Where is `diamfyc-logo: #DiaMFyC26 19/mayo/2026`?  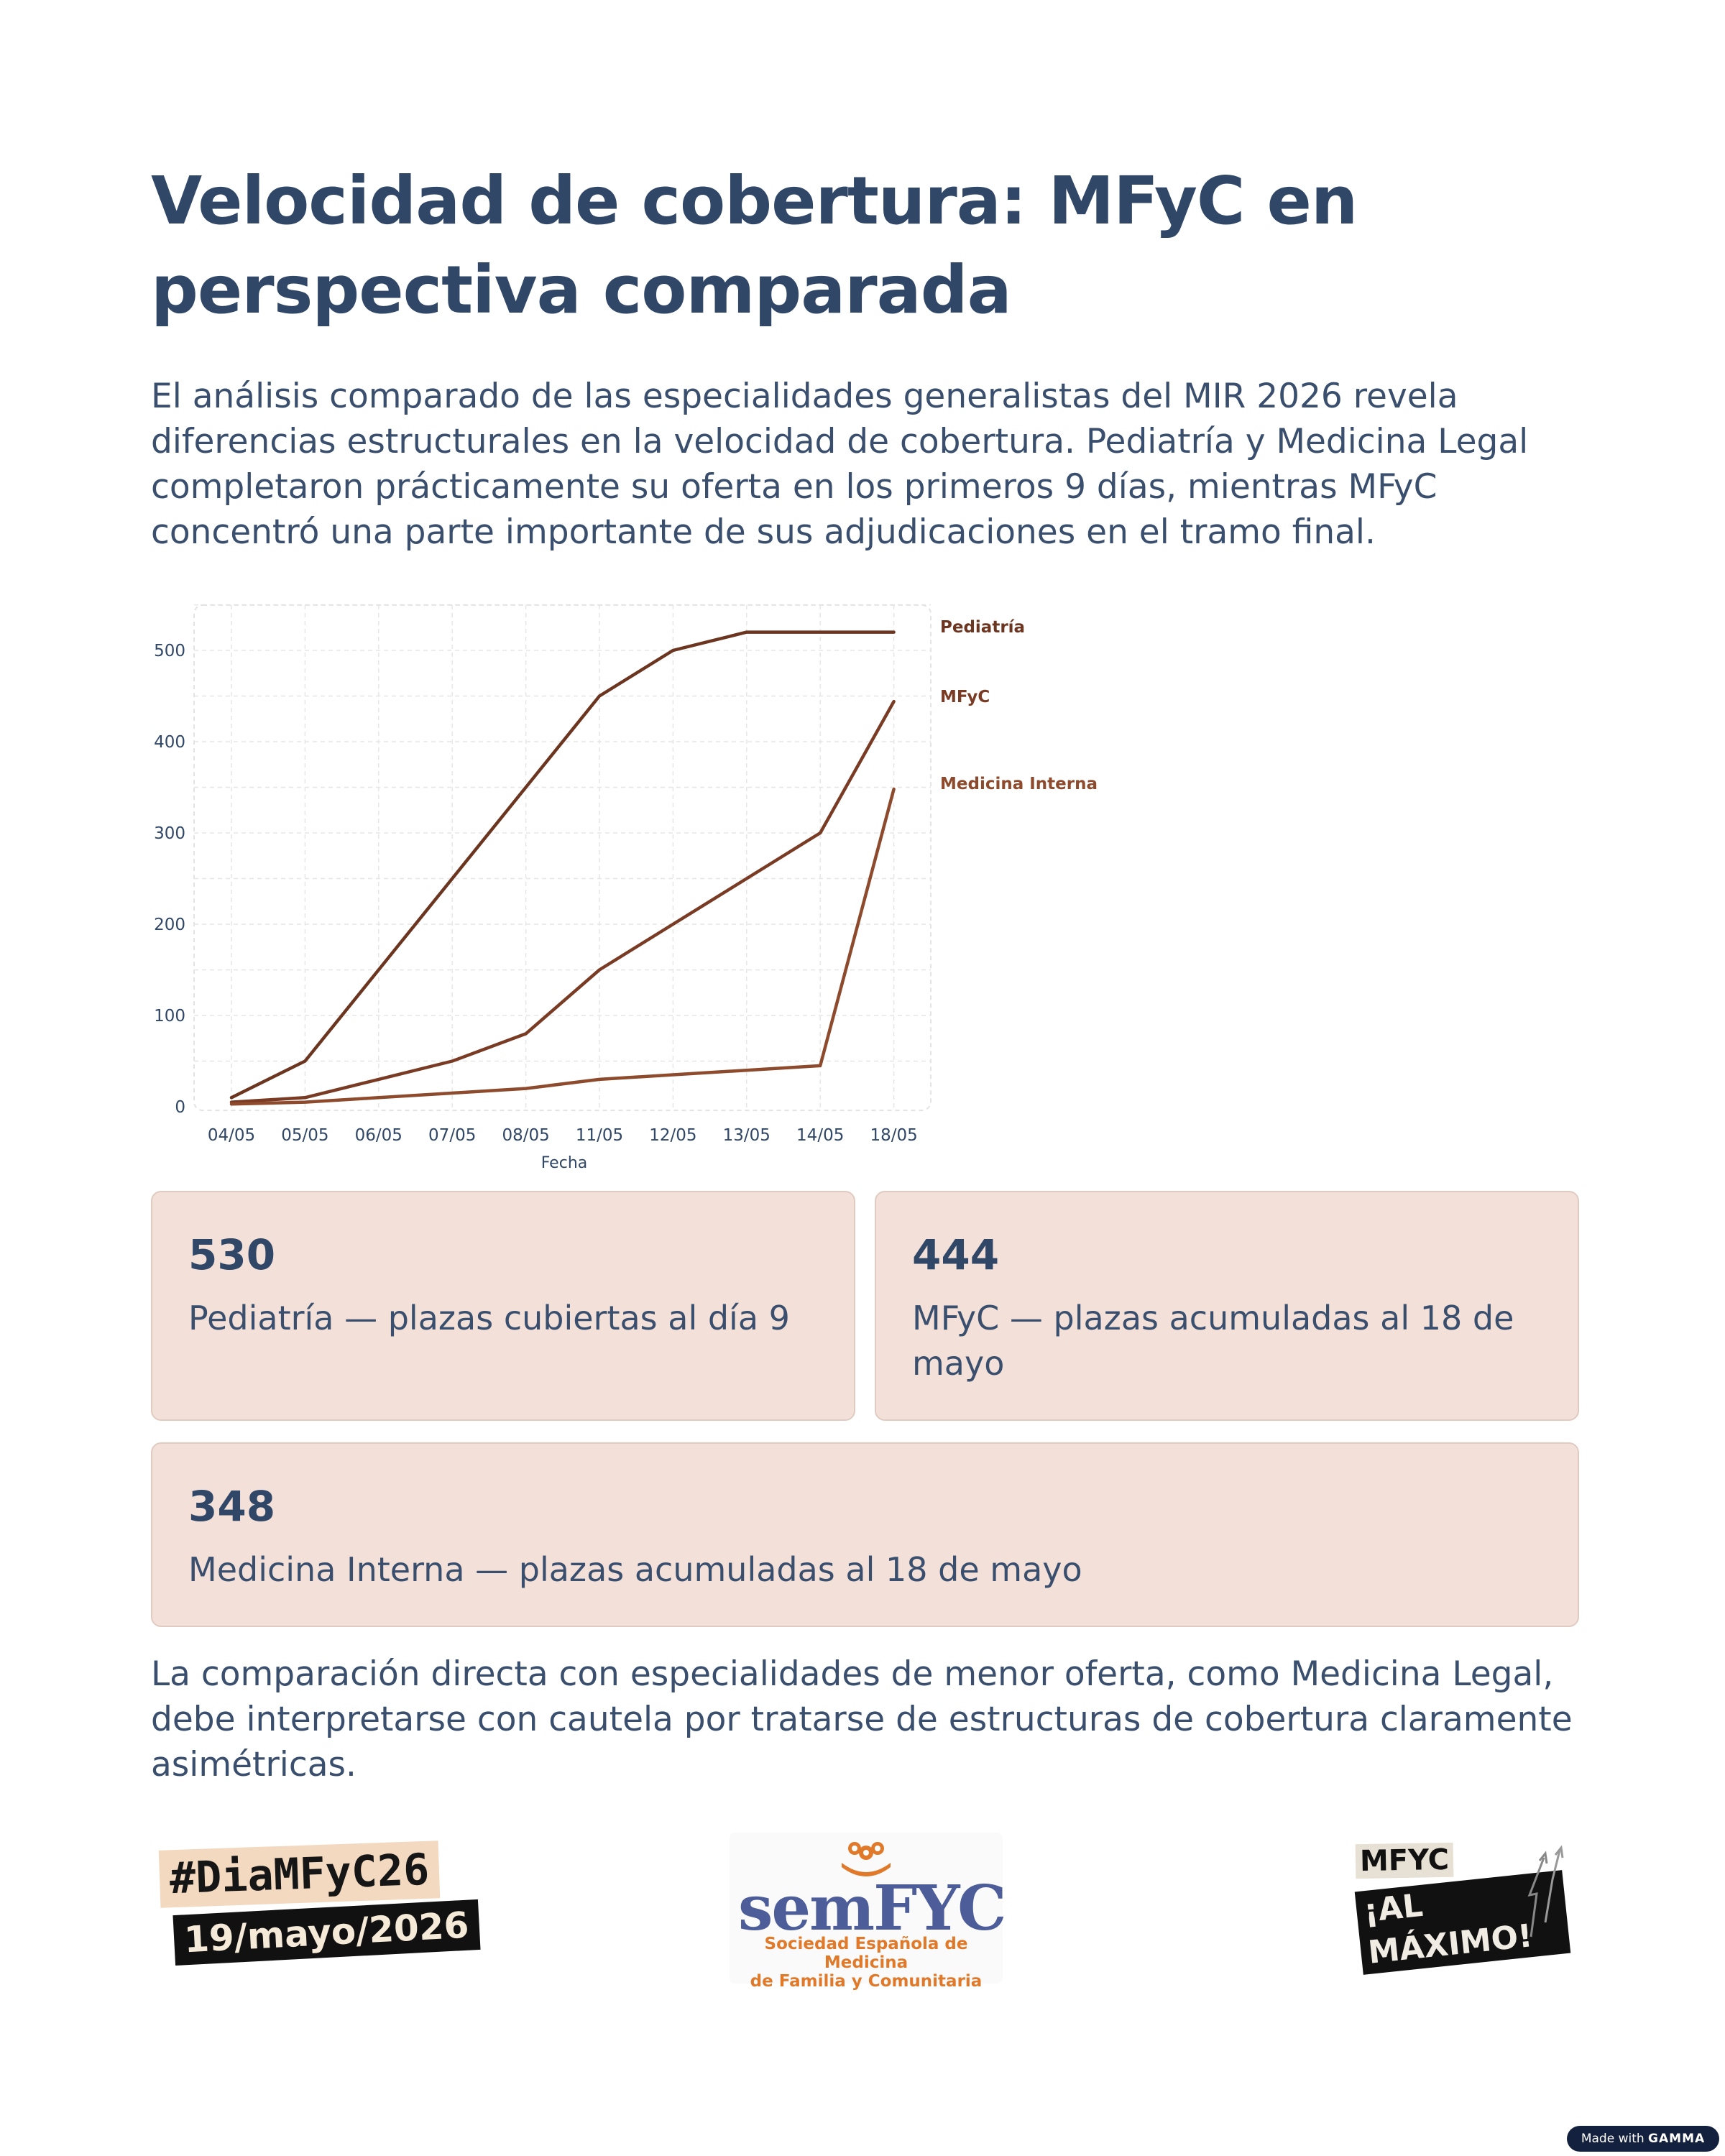
diamfyc-logo: #DiaMFyC26 19/mayo/2026 is located at coordinates (319, 1905).